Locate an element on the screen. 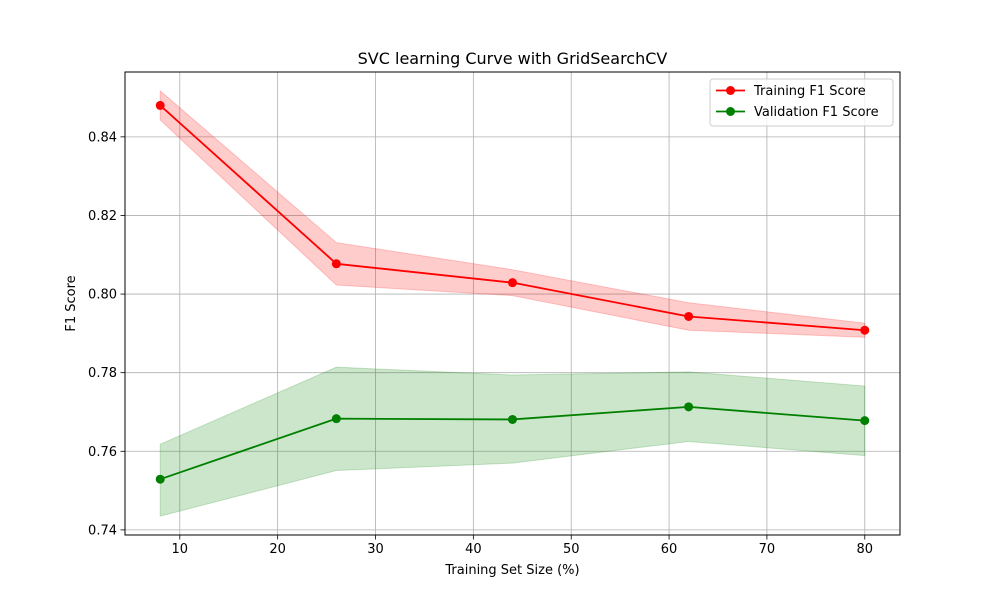 The height and width of the screenshot is (604, 1000). x-axis-label: Training Set Size (%) is located at coordinates (511, 570).